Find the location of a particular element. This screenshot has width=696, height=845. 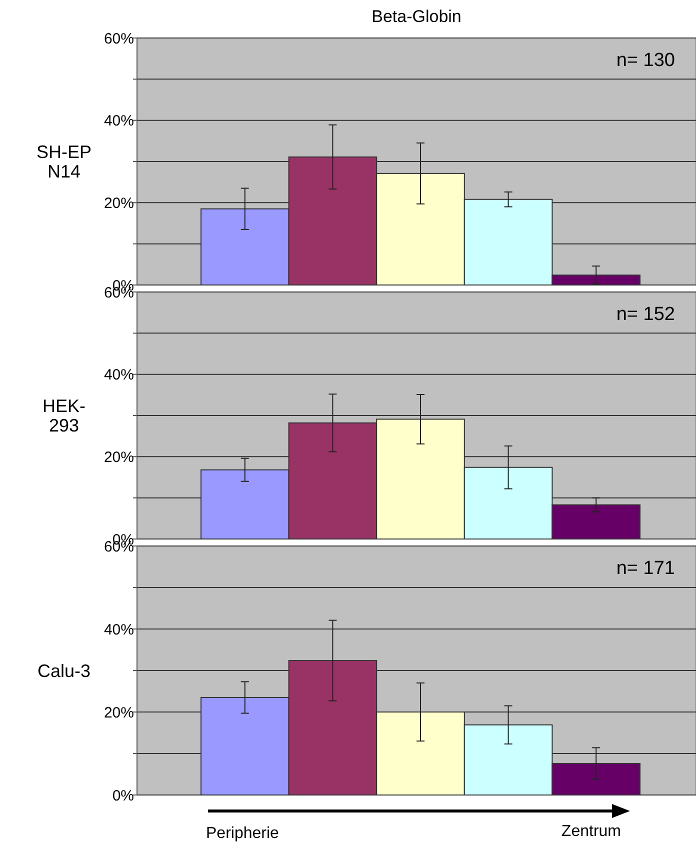

y-tick-label: 0% is located at coordinates (123, 795).